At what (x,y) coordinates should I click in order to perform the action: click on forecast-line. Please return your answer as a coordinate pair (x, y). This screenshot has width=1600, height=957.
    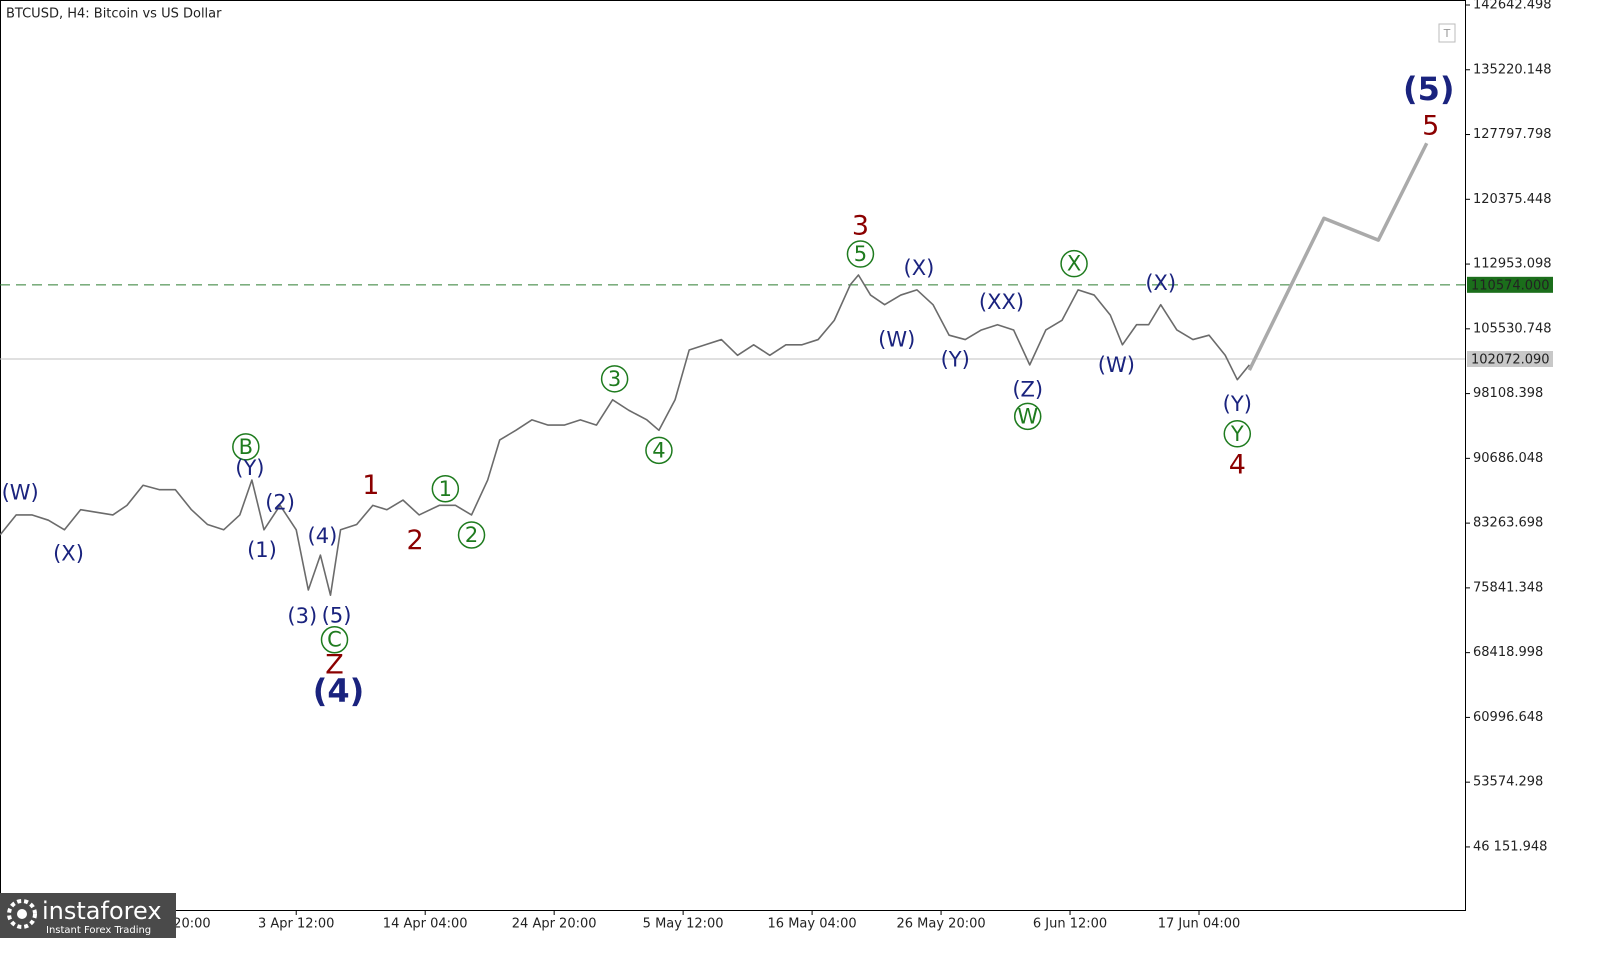
    Looking at the image, I should click on (1338, 256).